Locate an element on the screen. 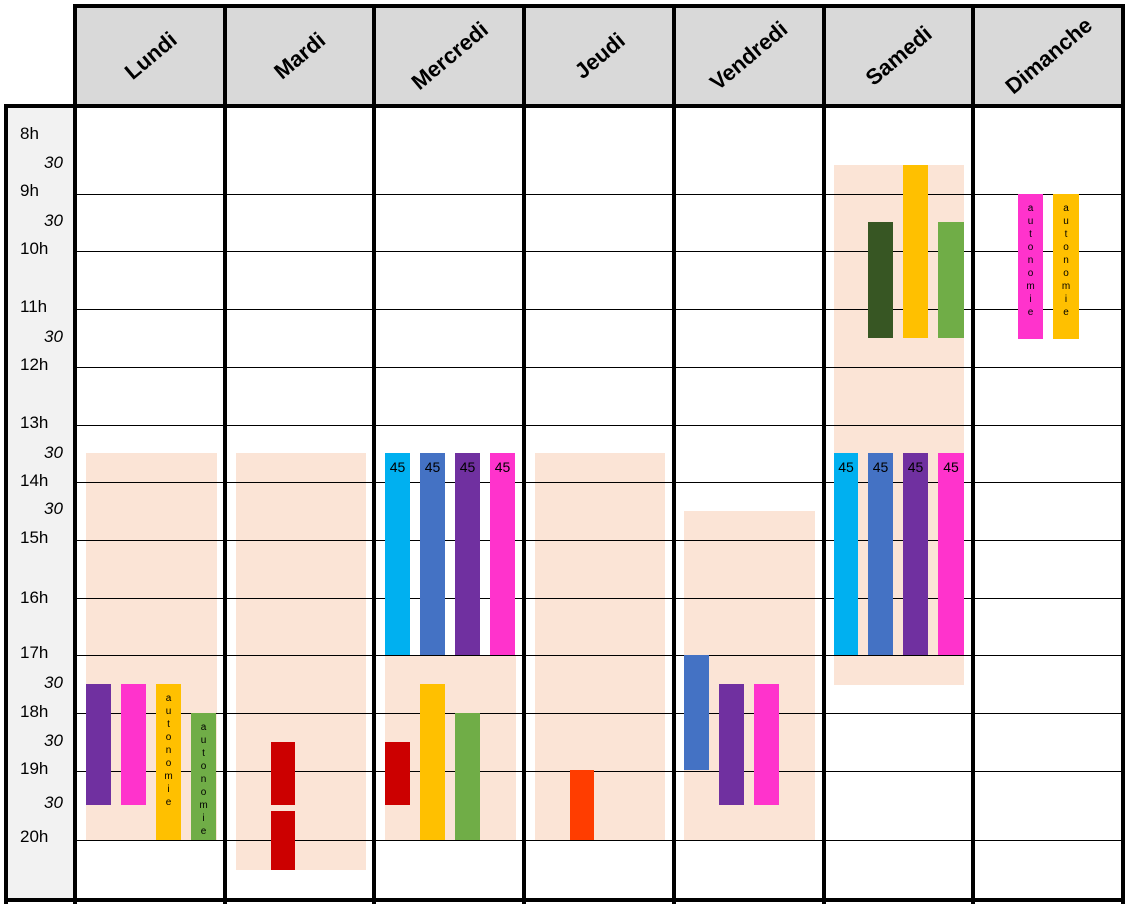 The width and height of the screenshot is (1132, 908). day-label-lundi: Lundi is located at coordinates (150, 55).